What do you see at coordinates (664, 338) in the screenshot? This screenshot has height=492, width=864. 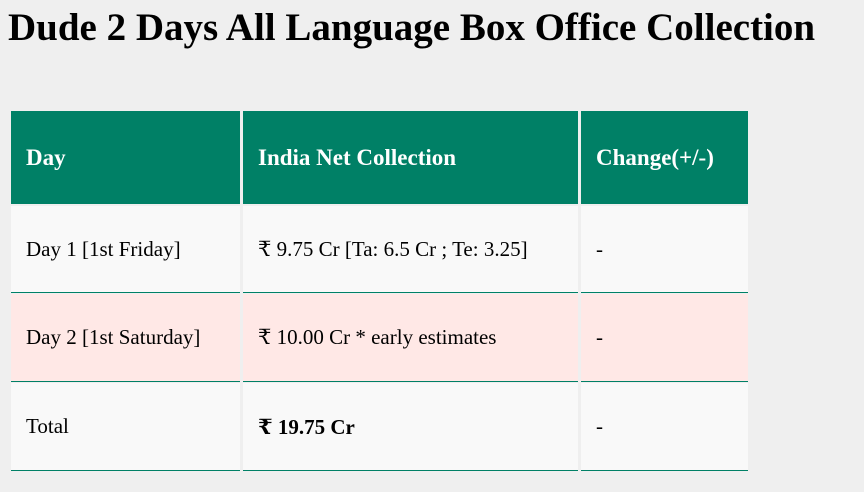 I see `row-2-change: -` at bounding box center [664, 338].